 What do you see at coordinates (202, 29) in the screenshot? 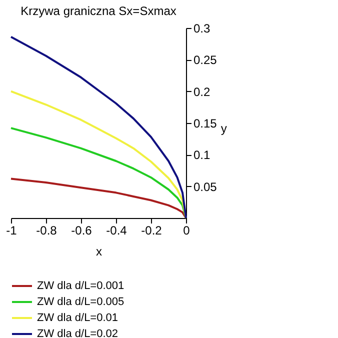
I see `y-tick-label: 0.3` at bounding box center [202, 29].